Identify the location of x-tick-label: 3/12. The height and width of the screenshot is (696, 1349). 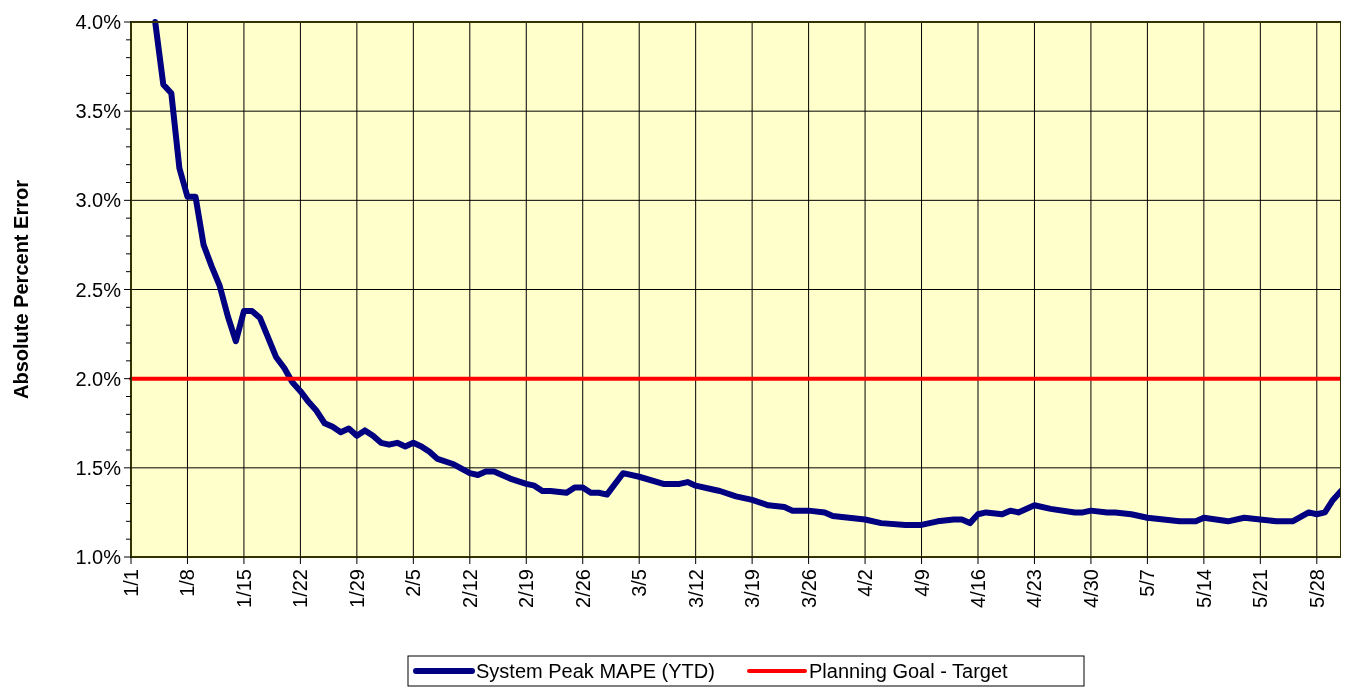
(695, 588).